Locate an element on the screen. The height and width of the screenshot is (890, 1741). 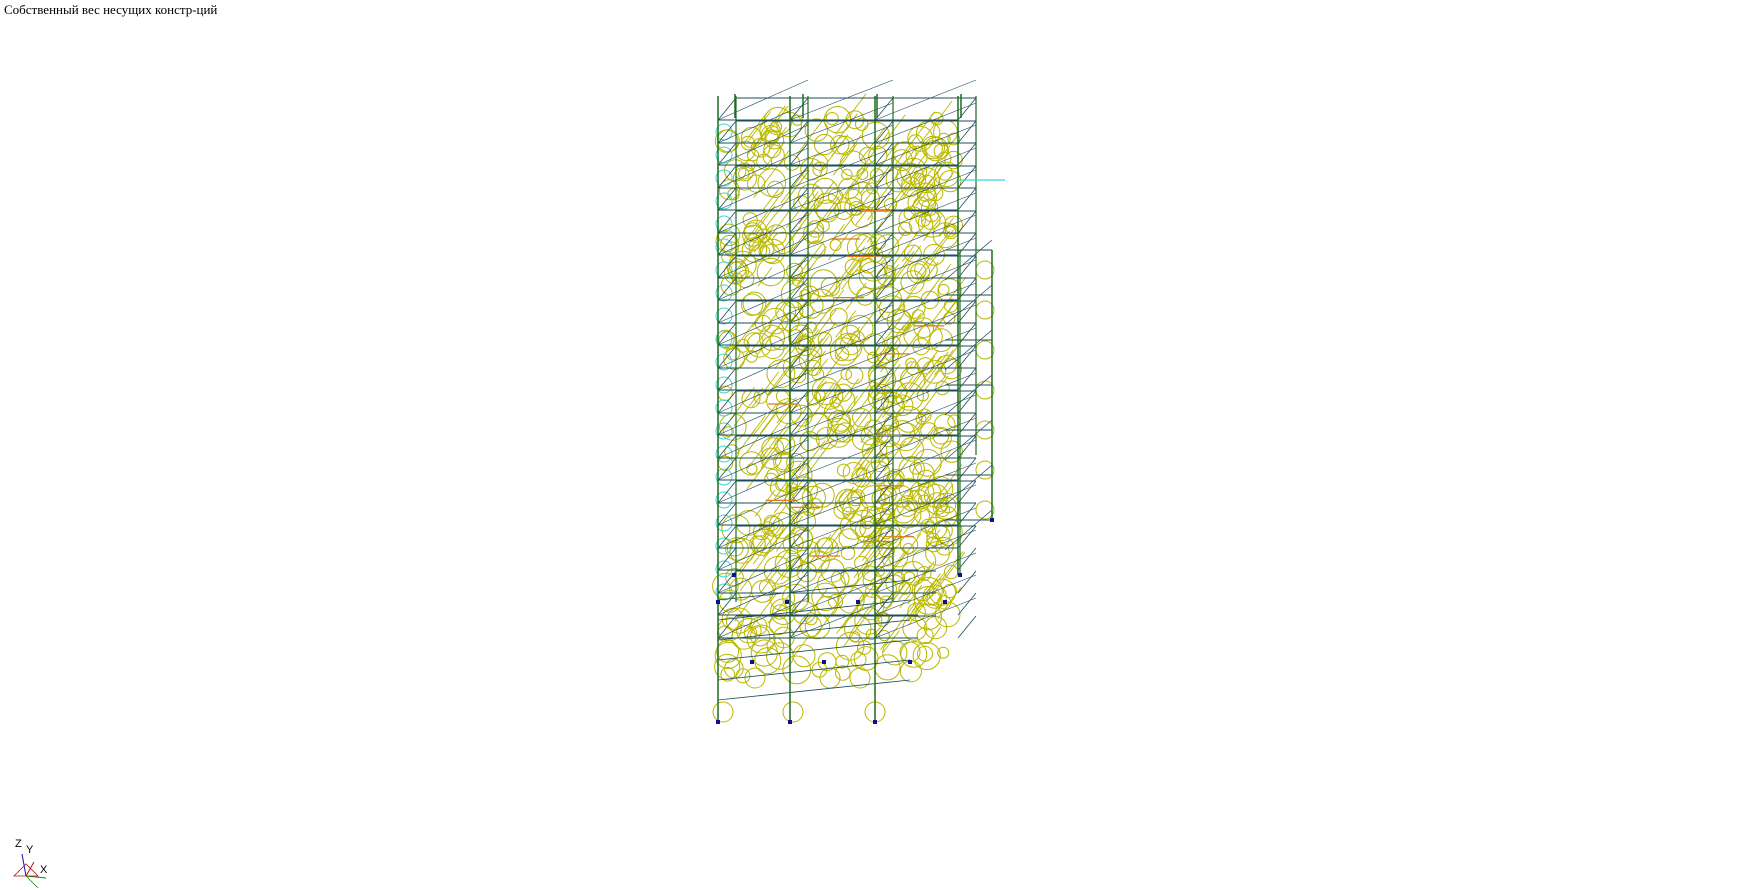
highlighted-members is located at coordinates (885, 368).